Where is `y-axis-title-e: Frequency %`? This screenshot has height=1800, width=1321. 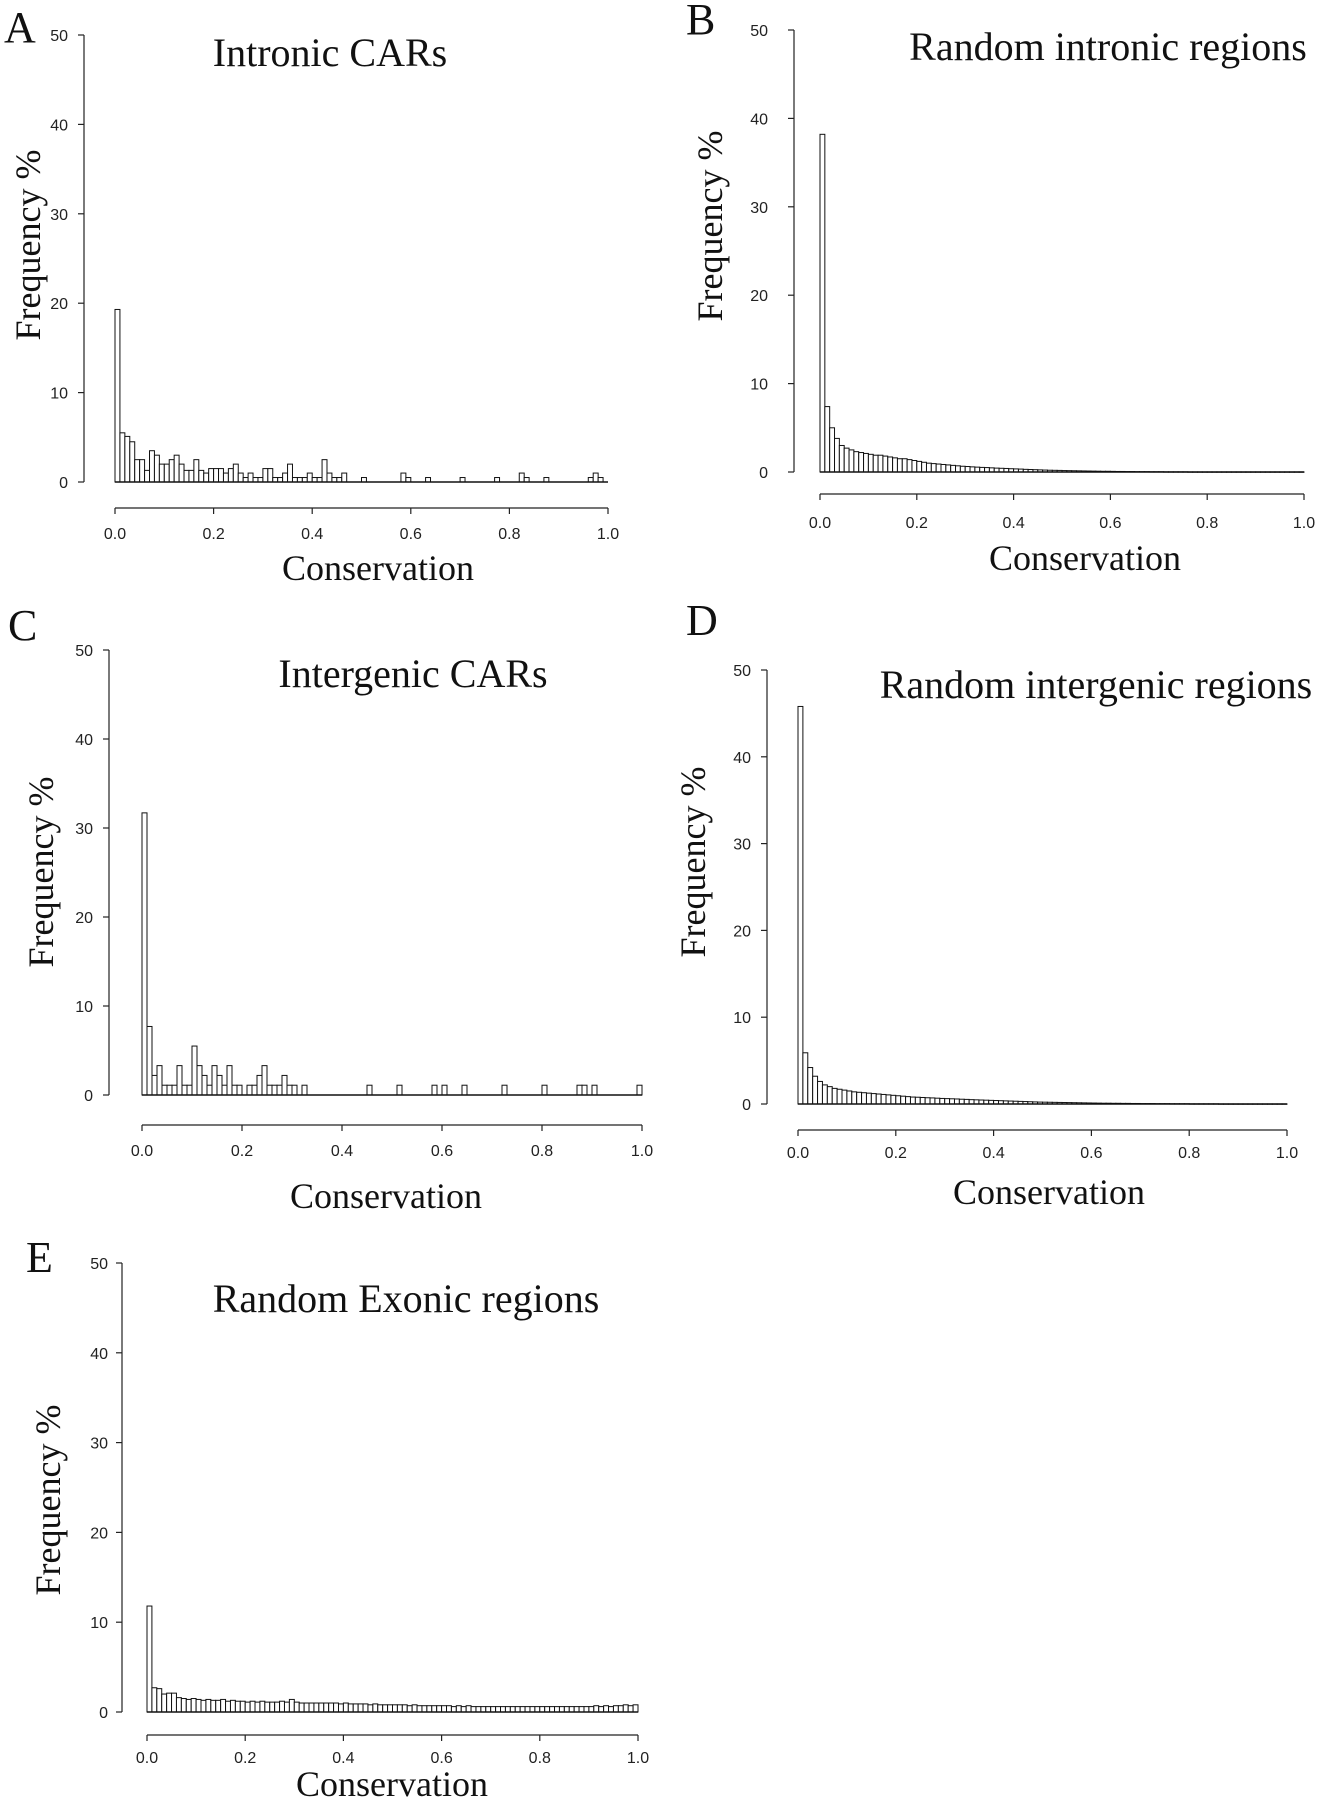 y-axis-title-e: Frequency % is located at coordinates (48, 1500).